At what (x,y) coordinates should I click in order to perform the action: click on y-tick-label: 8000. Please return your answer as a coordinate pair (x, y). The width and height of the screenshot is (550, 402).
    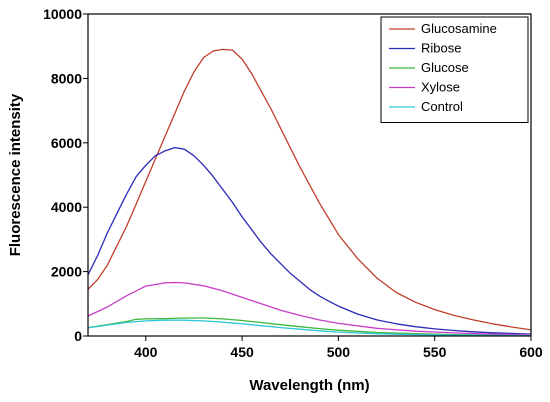
    Looking at the image, I should click on (66, 78).